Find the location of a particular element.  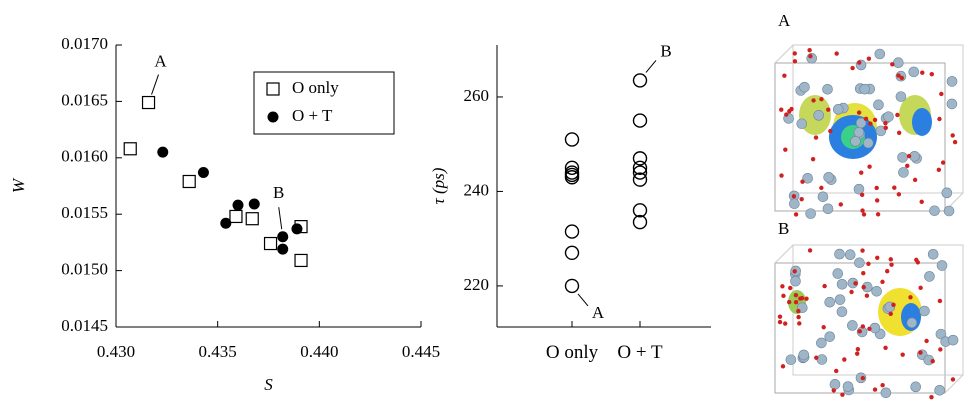

x-tick-label: 0.435 is located at coordinates (218, 351).